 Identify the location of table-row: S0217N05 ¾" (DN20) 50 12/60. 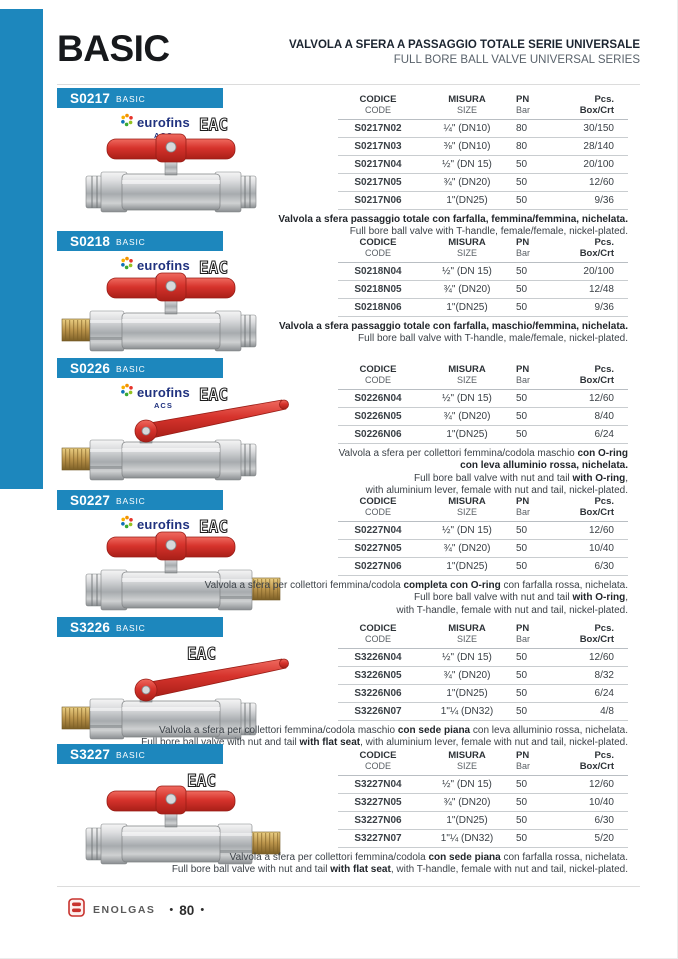
(483, 182).